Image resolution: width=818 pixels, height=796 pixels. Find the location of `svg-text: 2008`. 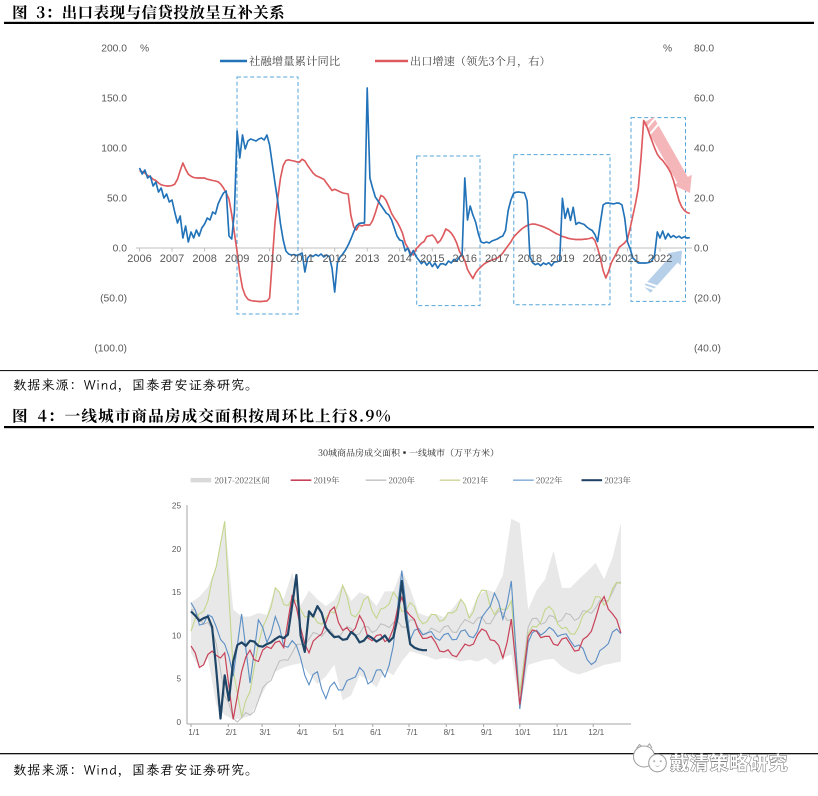

svg-text: 2008 is located at coordinates (204, 259).